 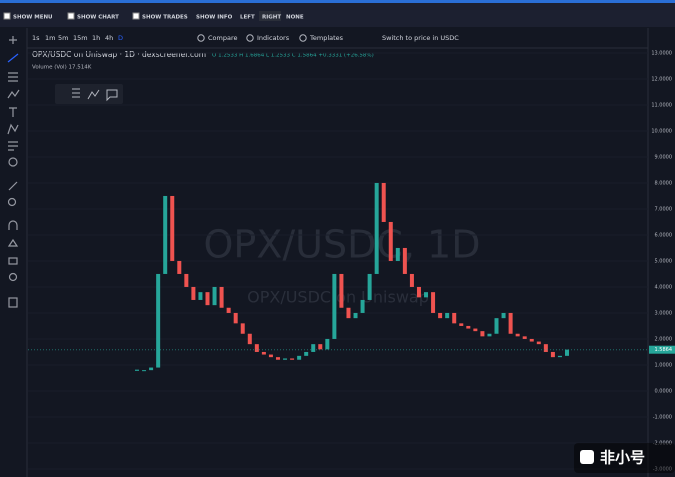 I want to click on toolbar-button: Indicators, so click(x=273, y=38).